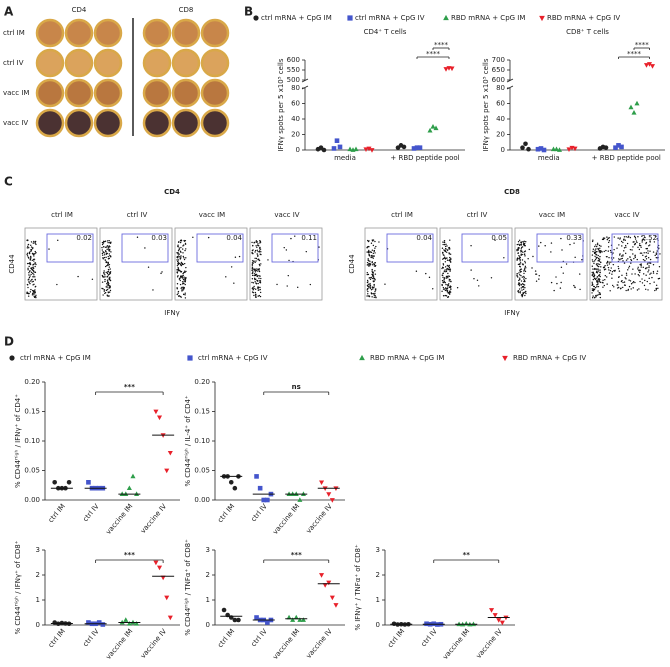 The height and width of the screenshot is (667, 670). I want to click on x-tick-label: + RBD peptide pool, so click(626, 158).